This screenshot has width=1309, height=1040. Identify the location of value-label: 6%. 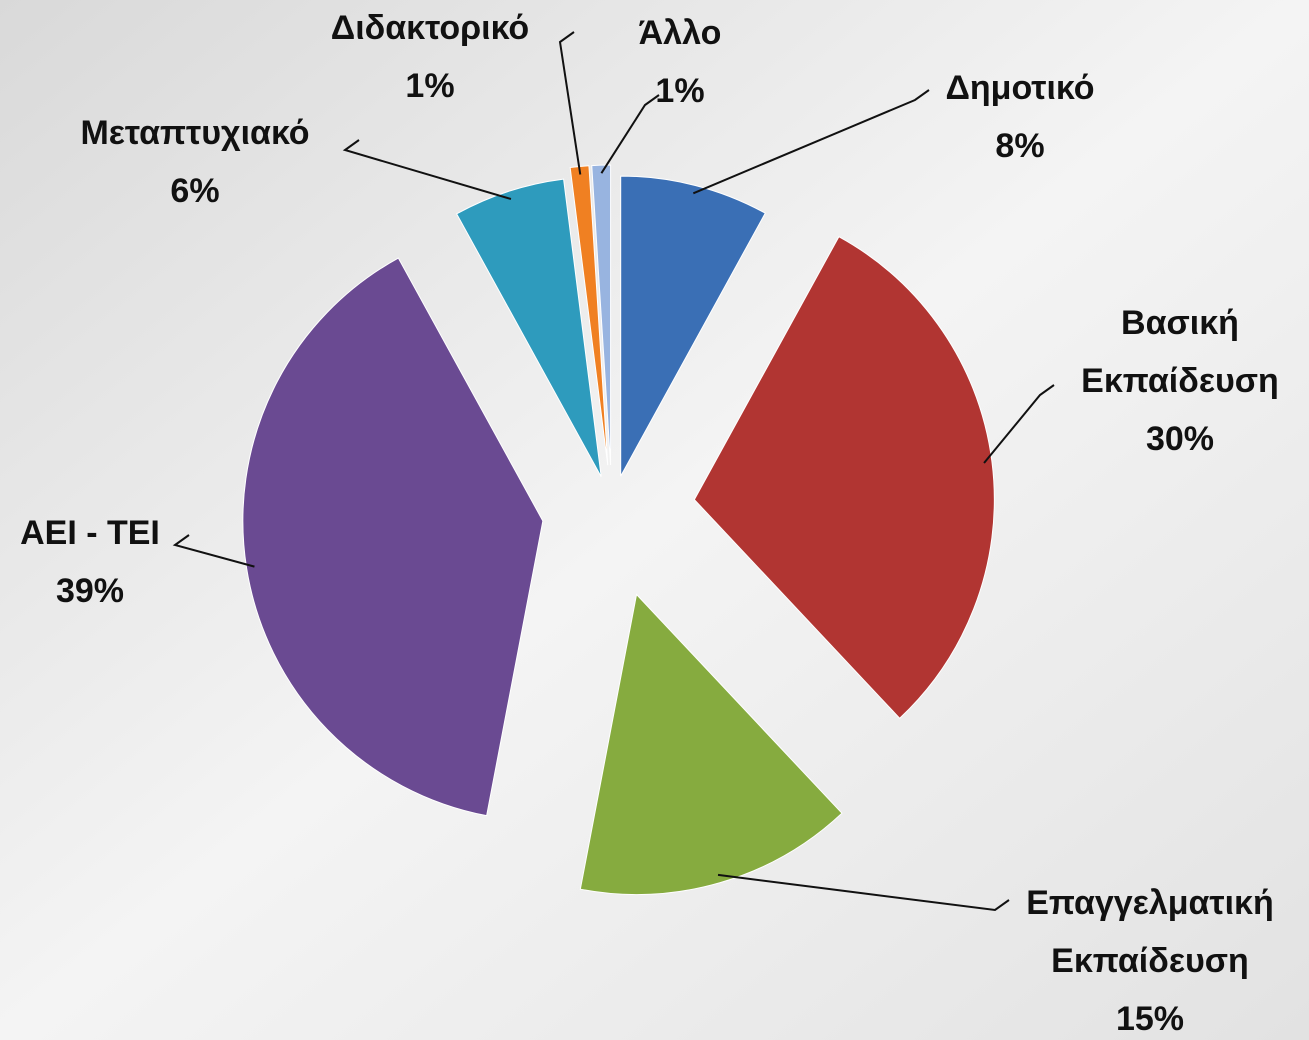
(194, 191).